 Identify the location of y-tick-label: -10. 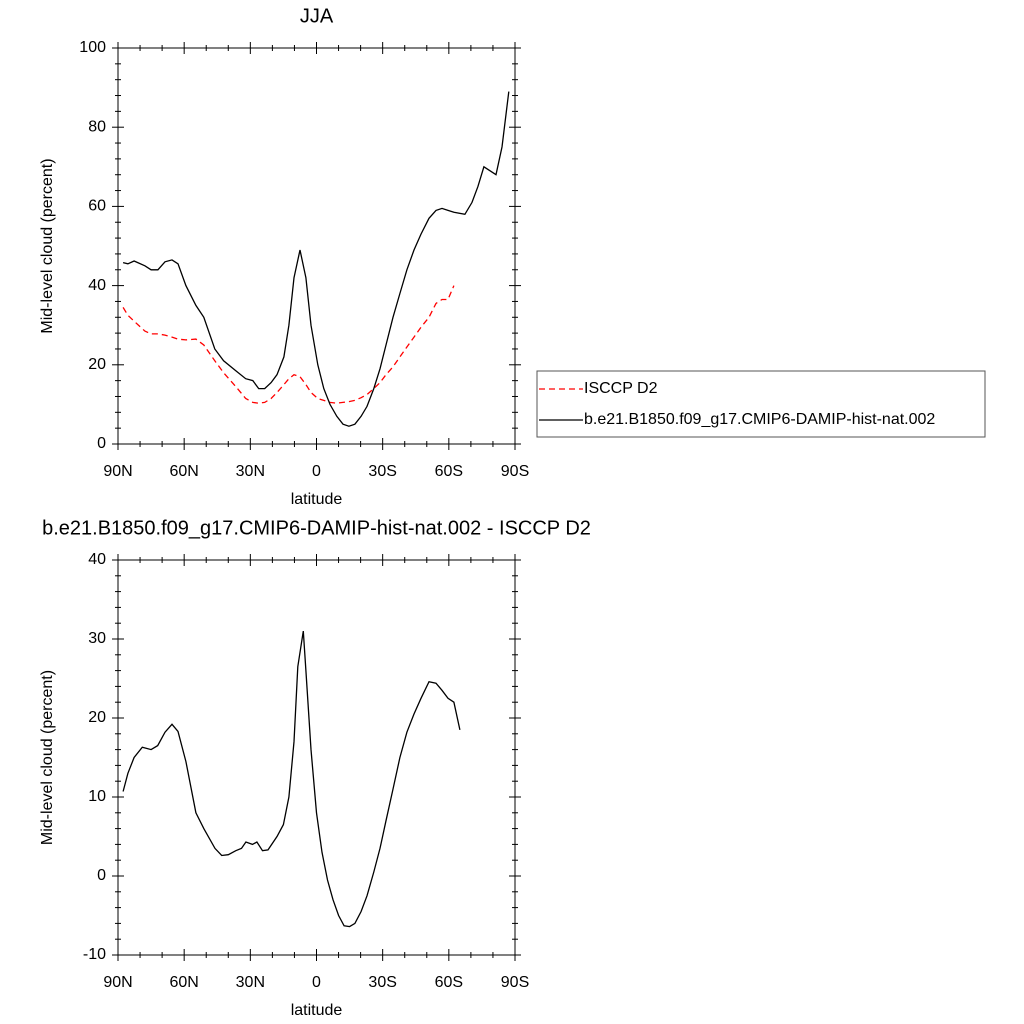
(94, 954).